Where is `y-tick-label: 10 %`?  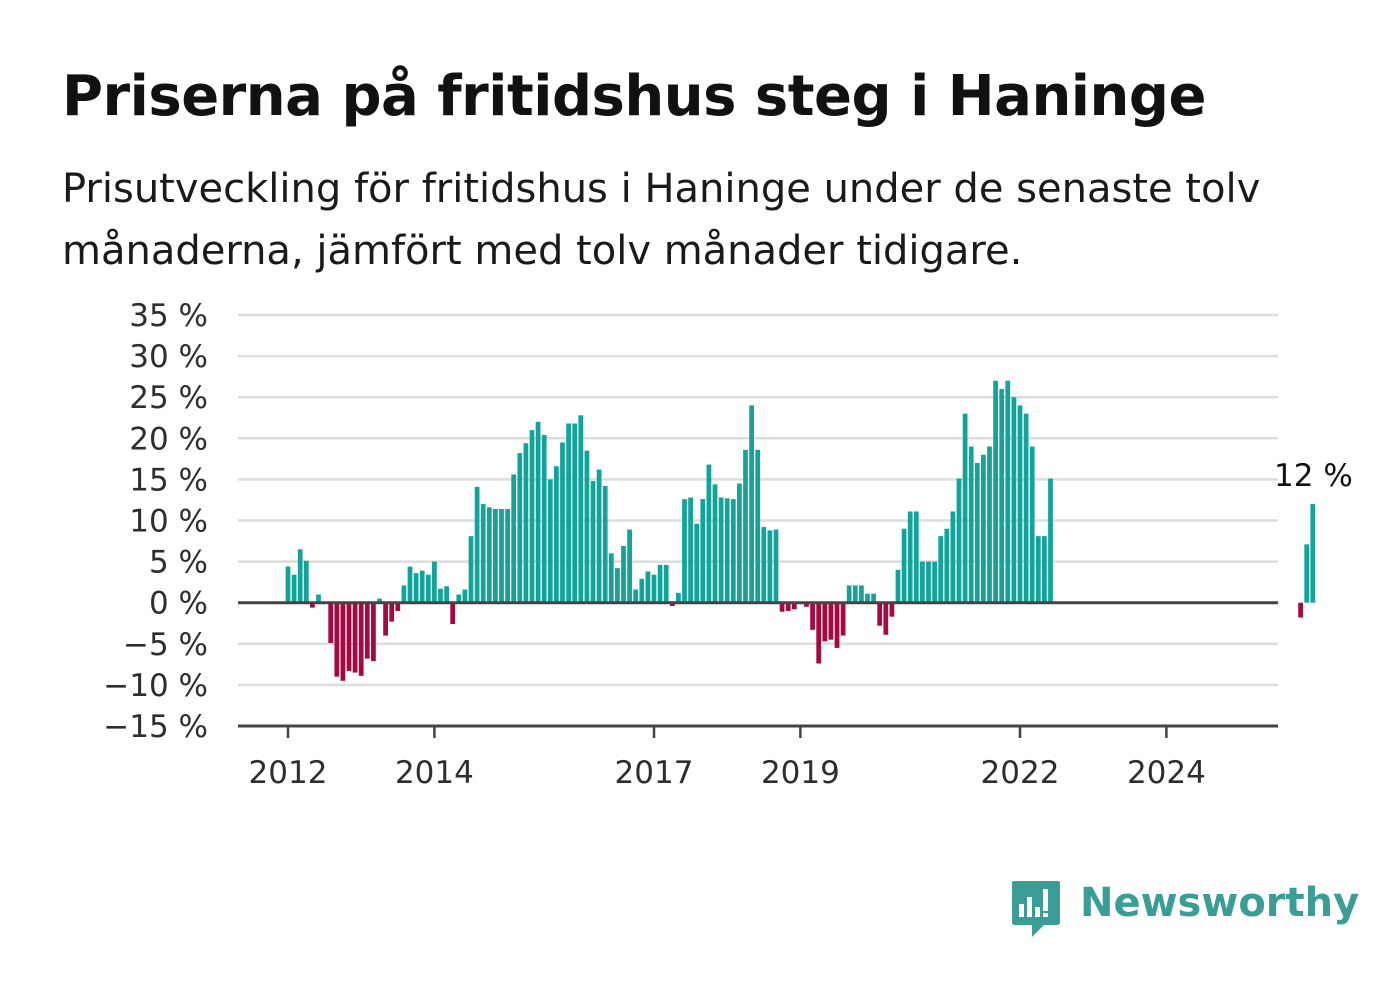
y-tick-label: 10 % is located at coordinates (168, 522).